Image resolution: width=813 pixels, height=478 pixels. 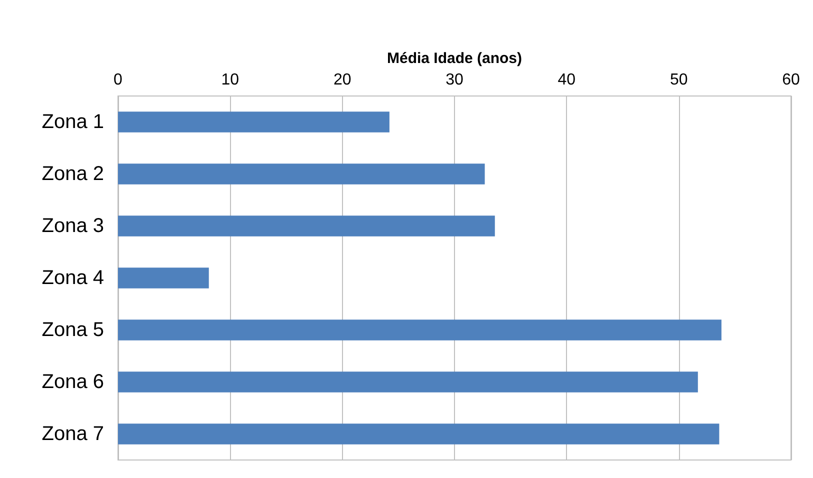 What do you see at coordinates (118, 80) in the screenshot?
I see `x-tick-label: 0` at bounding box center [118, 80].